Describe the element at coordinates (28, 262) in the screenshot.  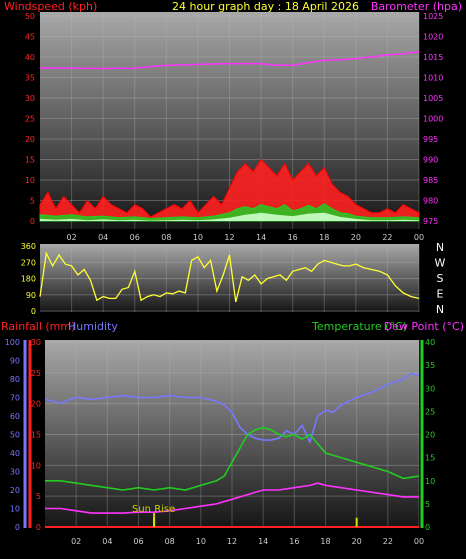
I see `direction-tick-label: 270` at that location.